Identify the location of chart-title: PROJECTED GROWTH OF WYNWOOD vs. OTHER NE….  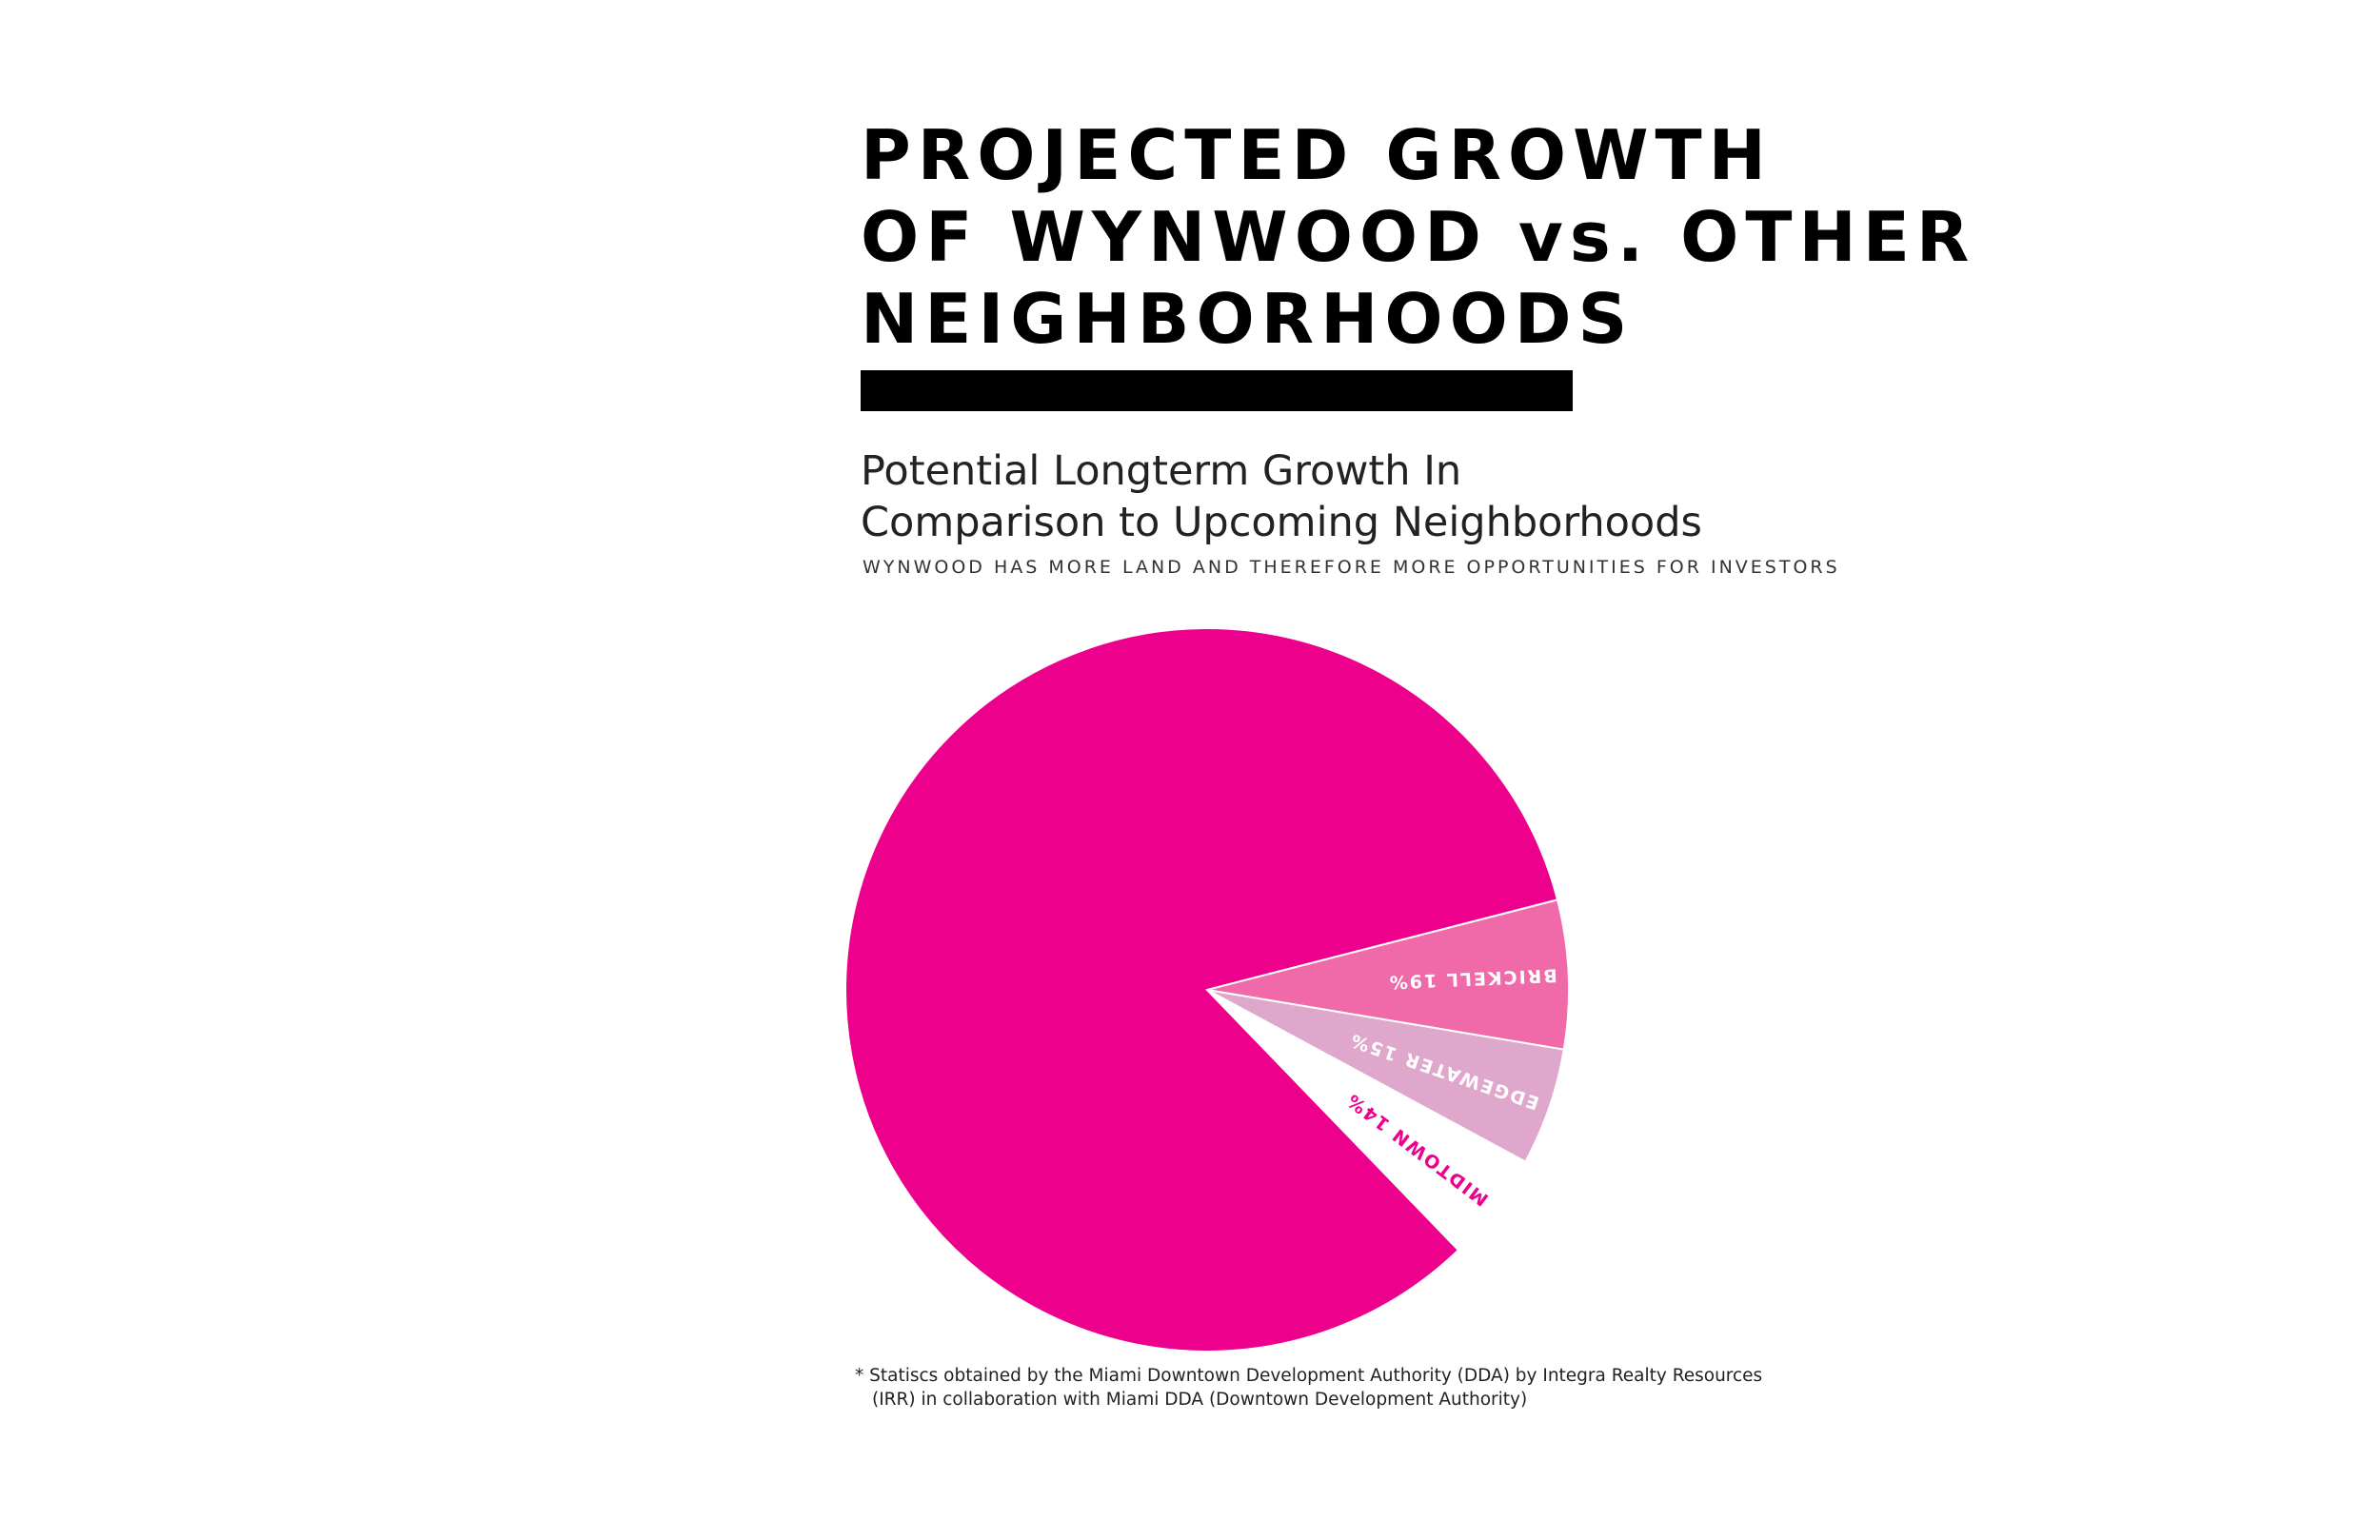
(1418, 237).